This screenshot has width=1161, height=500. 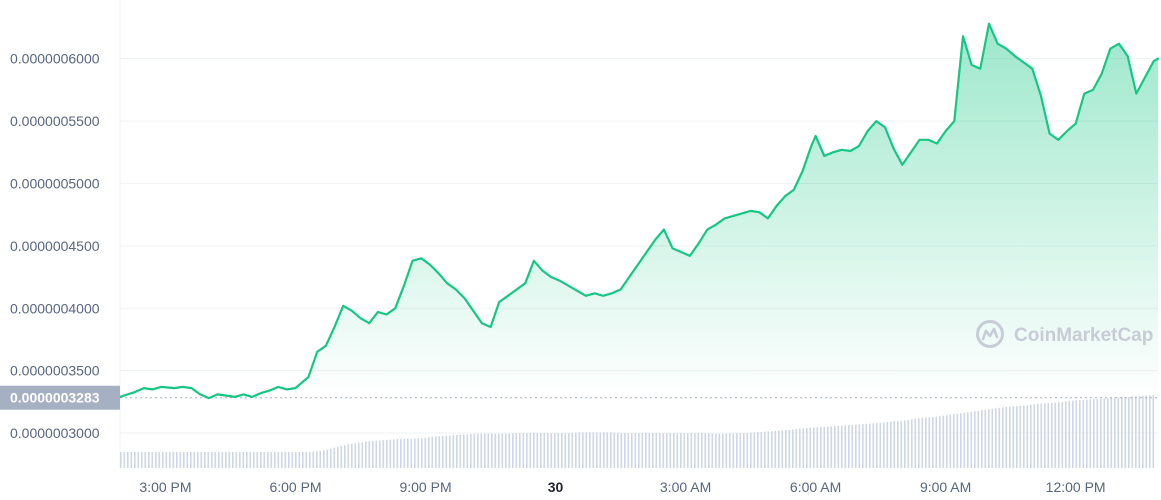 I want to click on y-tick-label: 0.0000006000, so click(x=55, y=59).